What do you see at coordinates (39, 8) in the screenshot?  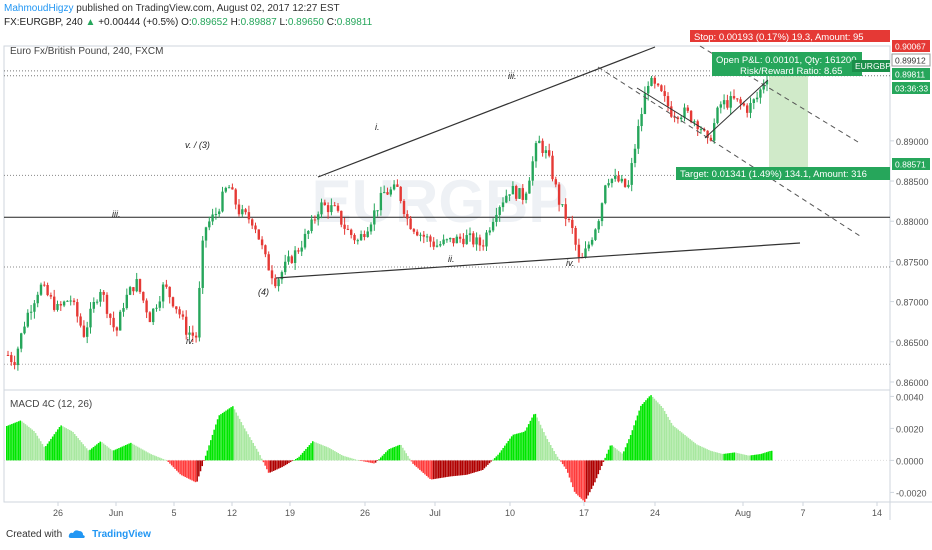 I see `author-link: MahmoudHigzy` at bounding box center [39, 8].